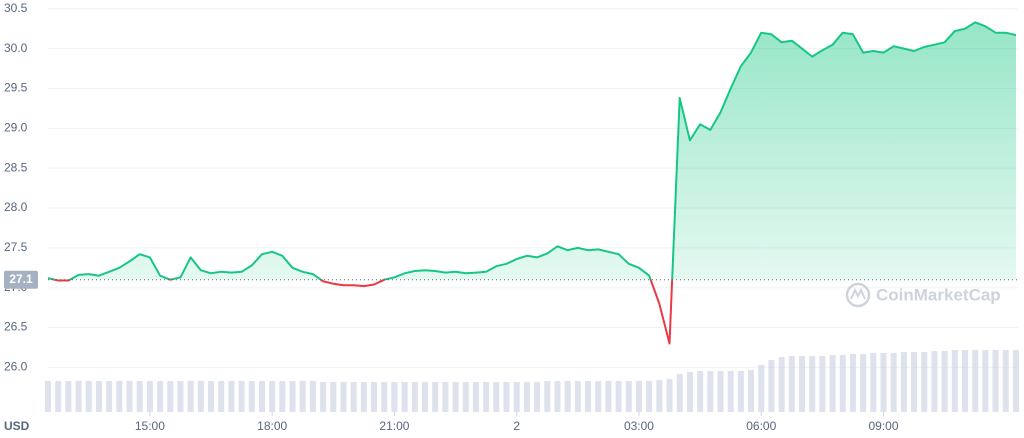  What do you see at coordinates (761, 426) in the screenshot?
I see `x-tick-label: 06:00` at bounding box center [761, 426].